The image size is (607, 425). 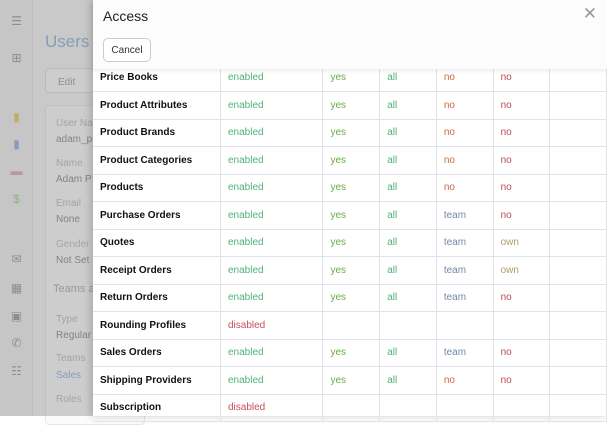 What do you see at coordinates (127, 50) in the screenshot?
I see `cancel-button: Cancel` at bounding box center [127, 50].